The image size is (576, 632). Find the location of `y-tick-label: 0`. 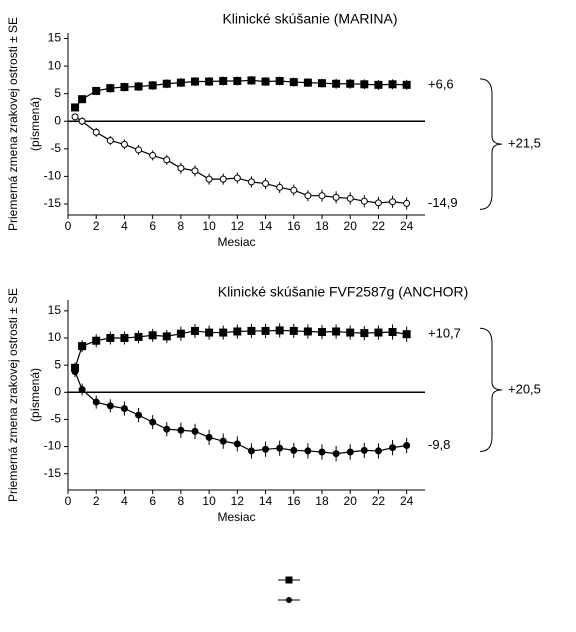

y-tick-label: 0 is located at coordinates (57, 391).